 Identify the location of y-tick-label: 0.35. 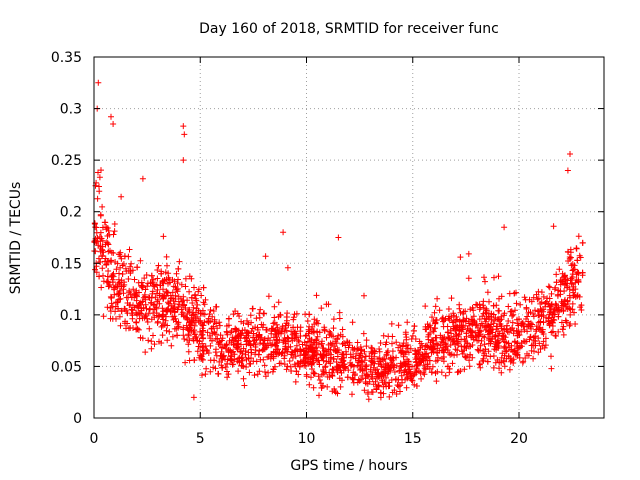
(66, 58).